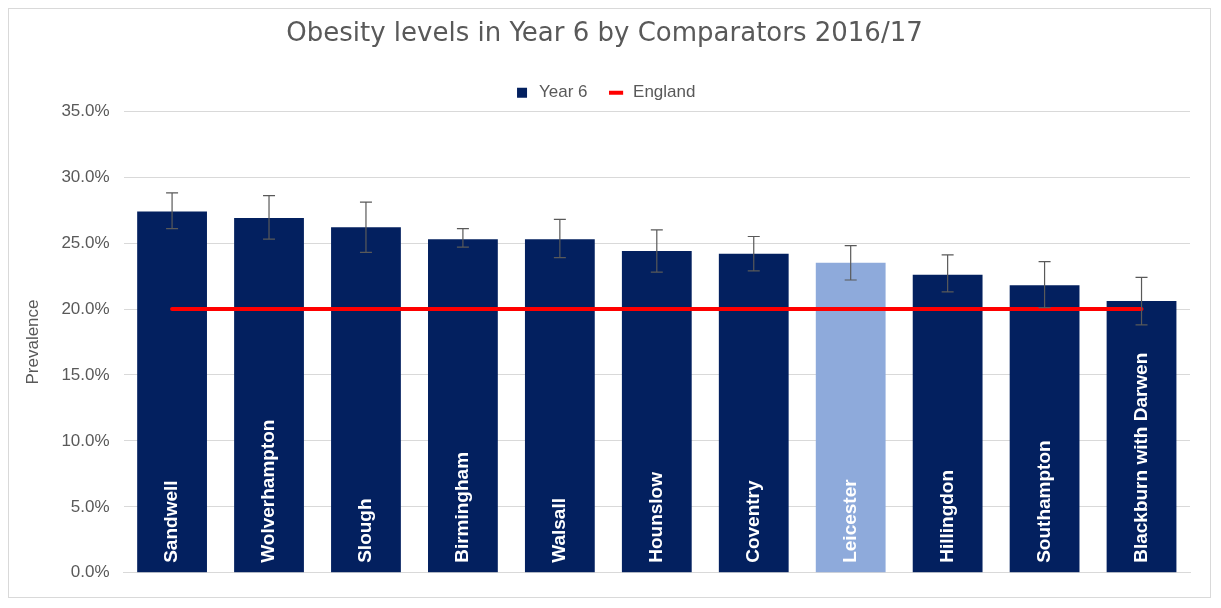 This screenshot has width=1221, height=608. Describe the element at coordinates (171, 521) in the screenshot. I see `x-tick-label: Sandwell` at that location.